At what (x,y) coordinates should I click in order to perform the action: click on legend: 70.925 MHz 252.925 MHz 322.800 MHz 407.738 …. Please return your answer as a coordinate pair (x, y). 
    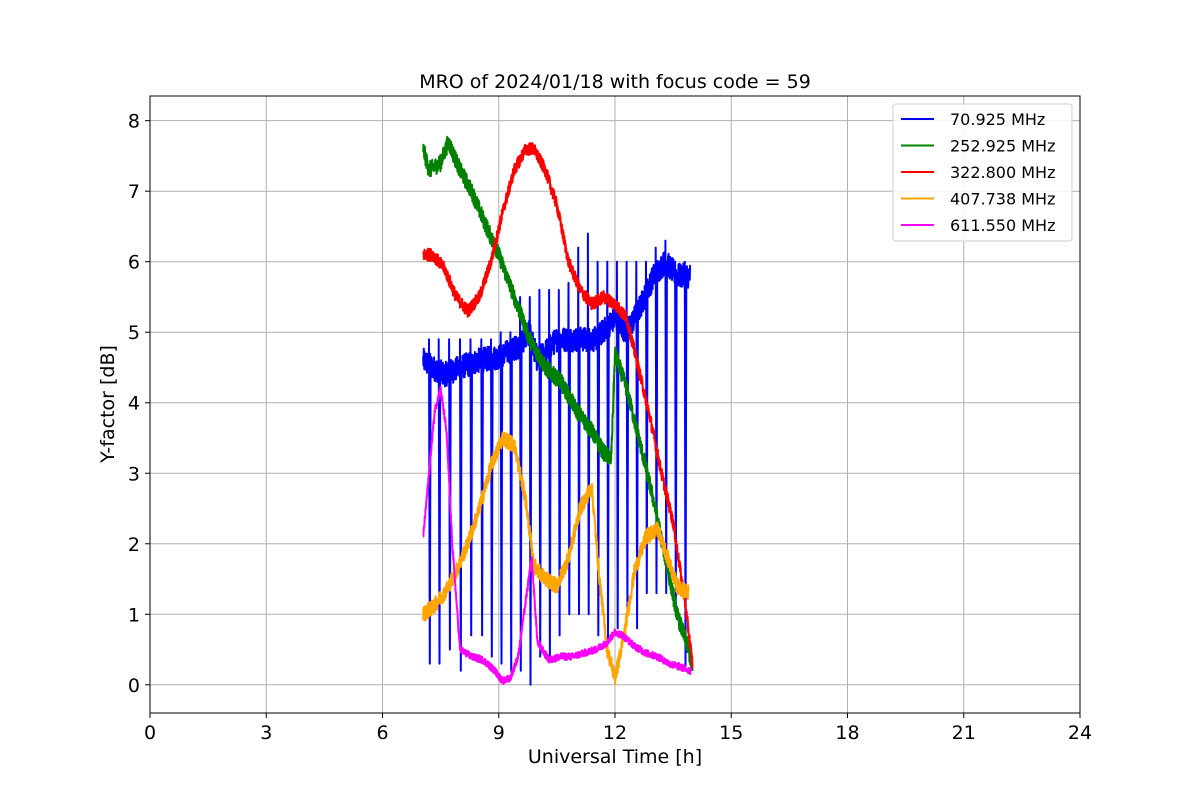
    Looking at the image, I should click on (982, 172).